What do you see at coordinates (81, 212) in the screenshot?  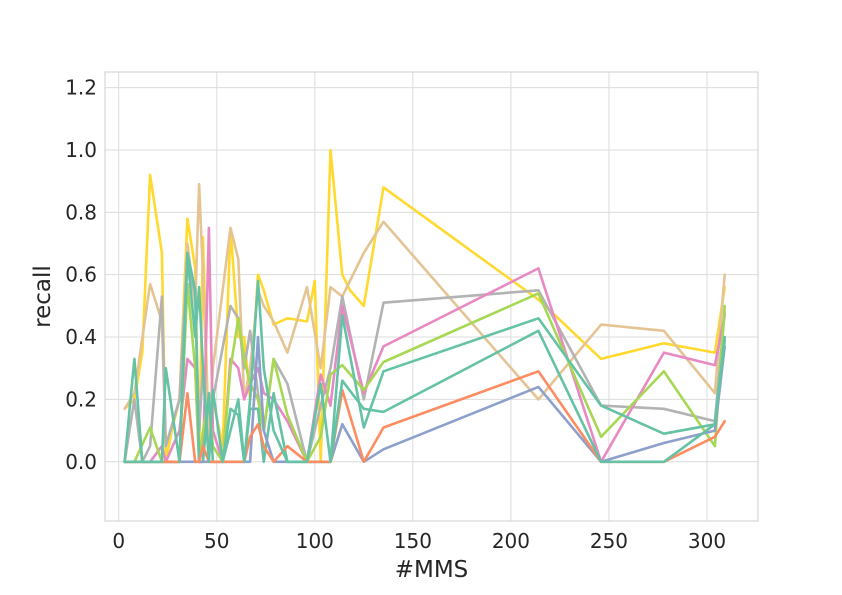 I see `y-tick-label: 0.8` at bounding box center [81, 212].